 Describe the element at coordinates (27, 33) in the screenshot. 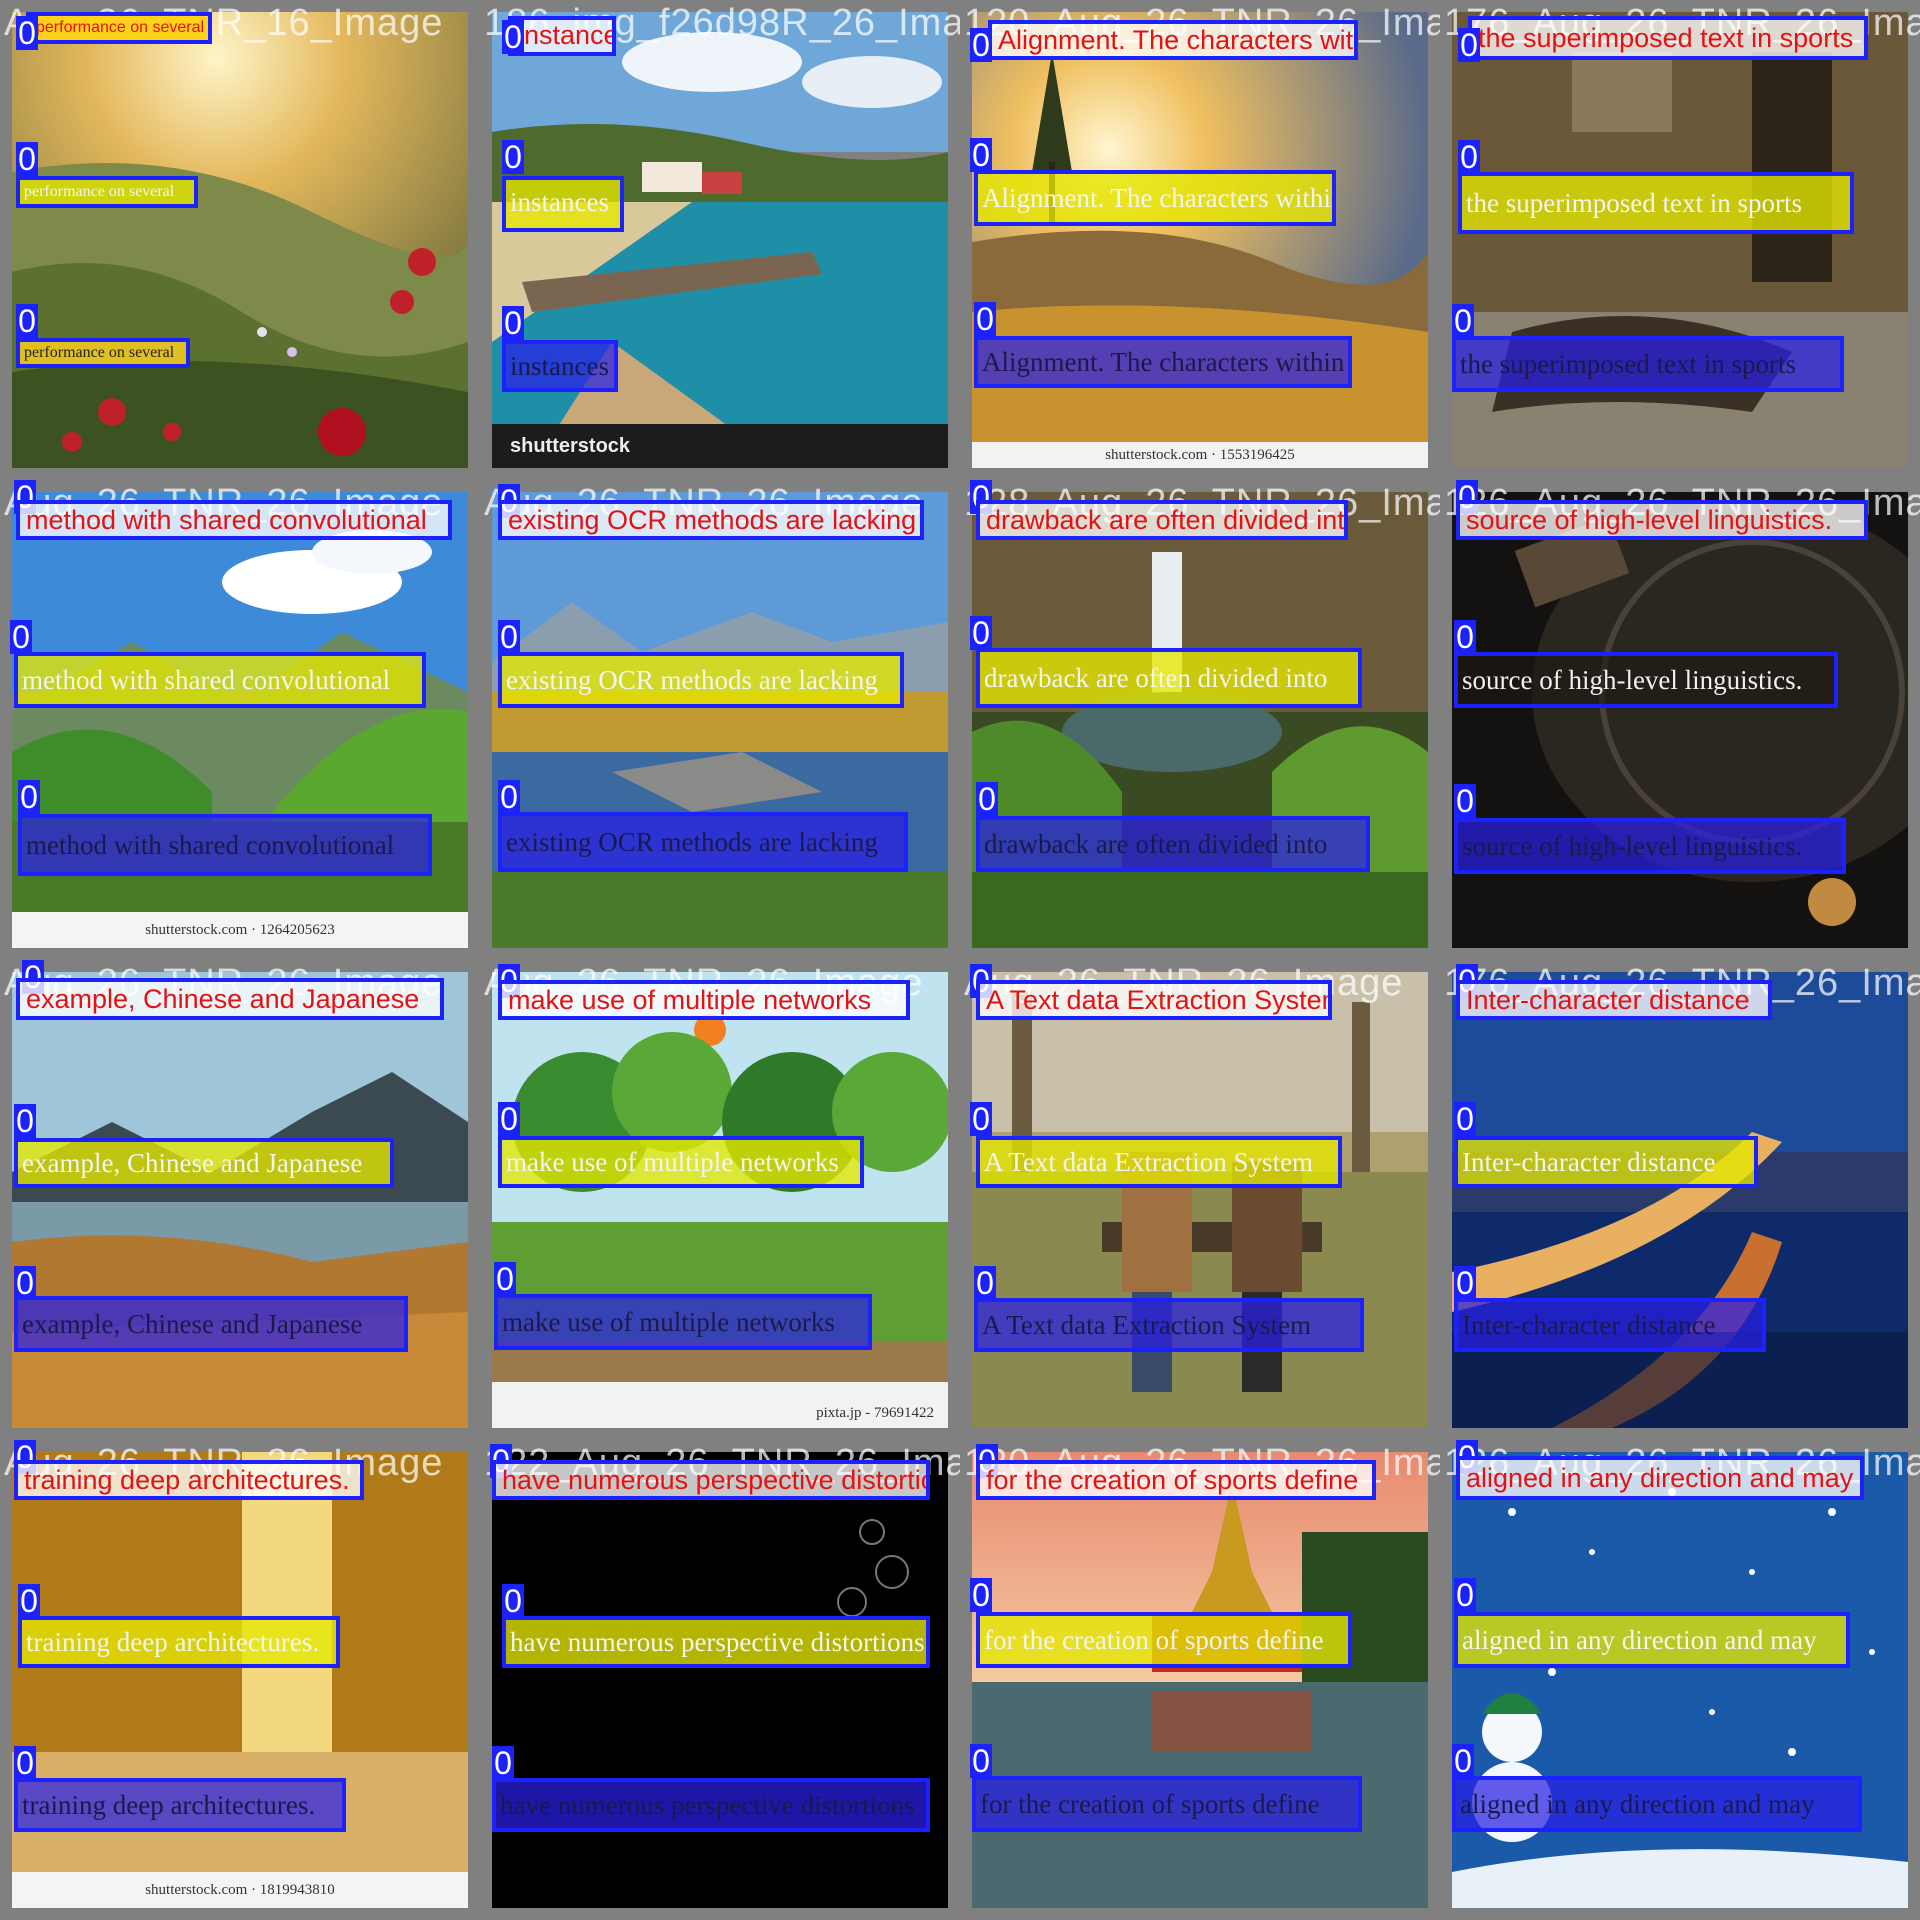

I see `tile-1-class-tag-1: 0` at that location.